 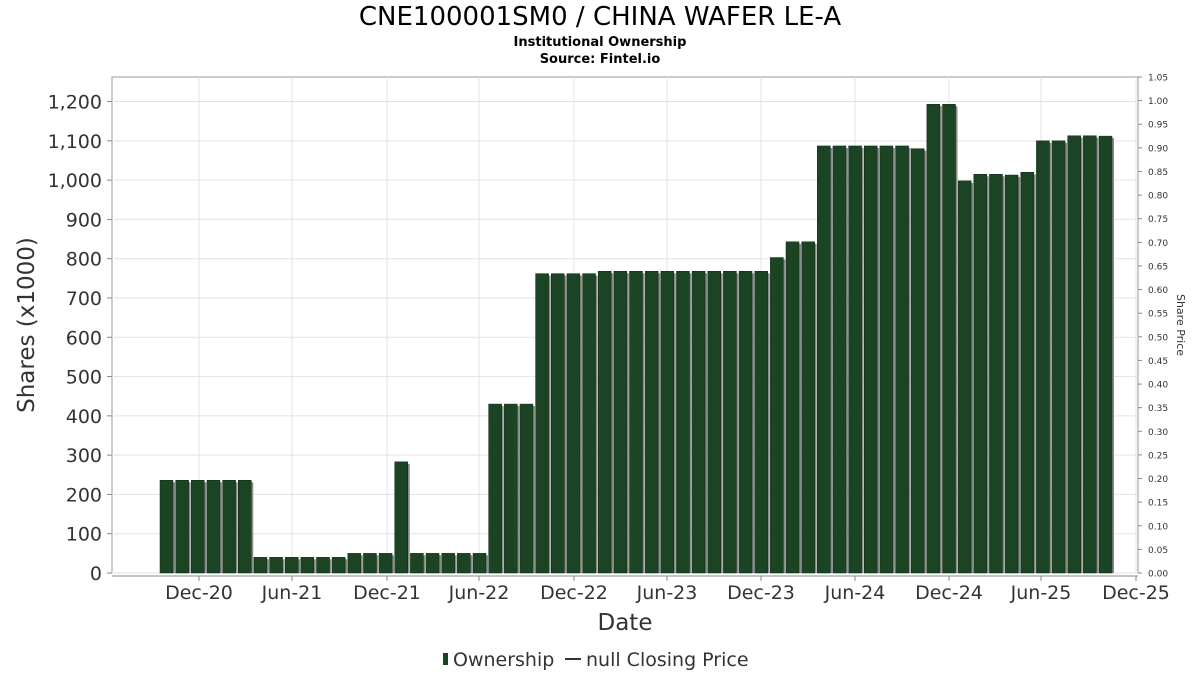 I want to click on x-tick-label: Dec-20, so click(x=199, y=593).